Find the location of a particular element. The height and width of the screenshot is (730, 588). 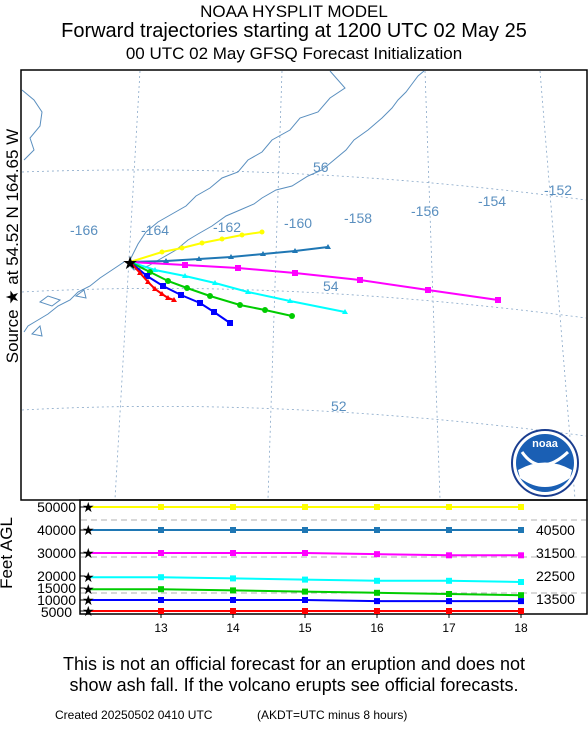

created-timestamp: Created 20250502 0410 UTC is located at coordinates (134, 715).